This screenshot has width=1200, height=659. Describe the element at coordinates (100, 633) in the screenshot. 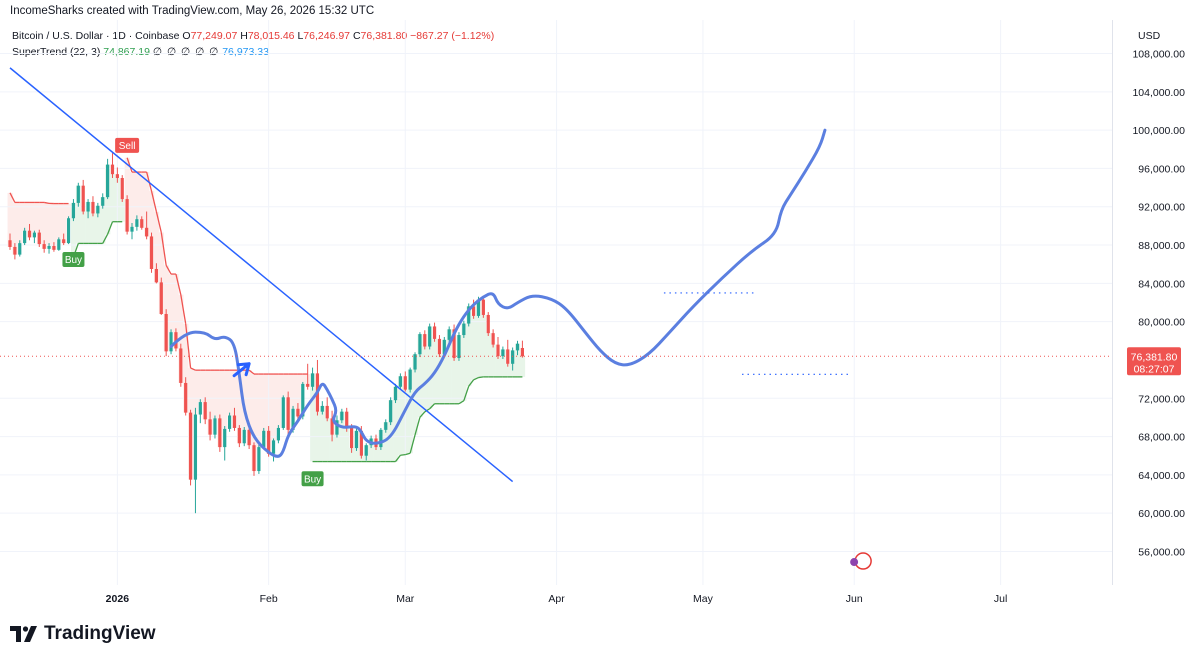

I see `tradingview-logo-text: TradingView` at that location.